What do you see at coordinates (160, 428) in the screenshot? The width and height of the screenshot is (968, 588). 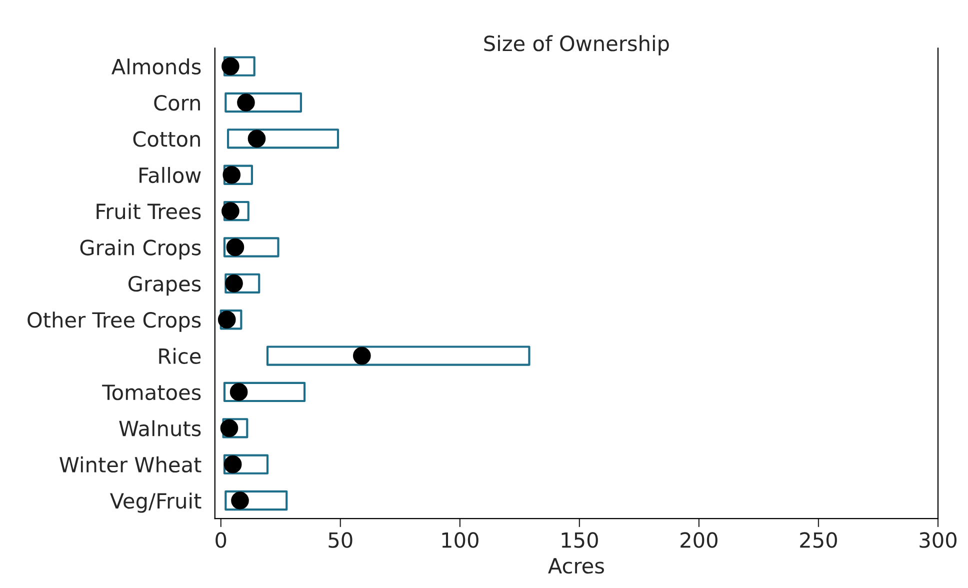 I see `y-tick-label: Walnuts` at bounding box center [160, 428].